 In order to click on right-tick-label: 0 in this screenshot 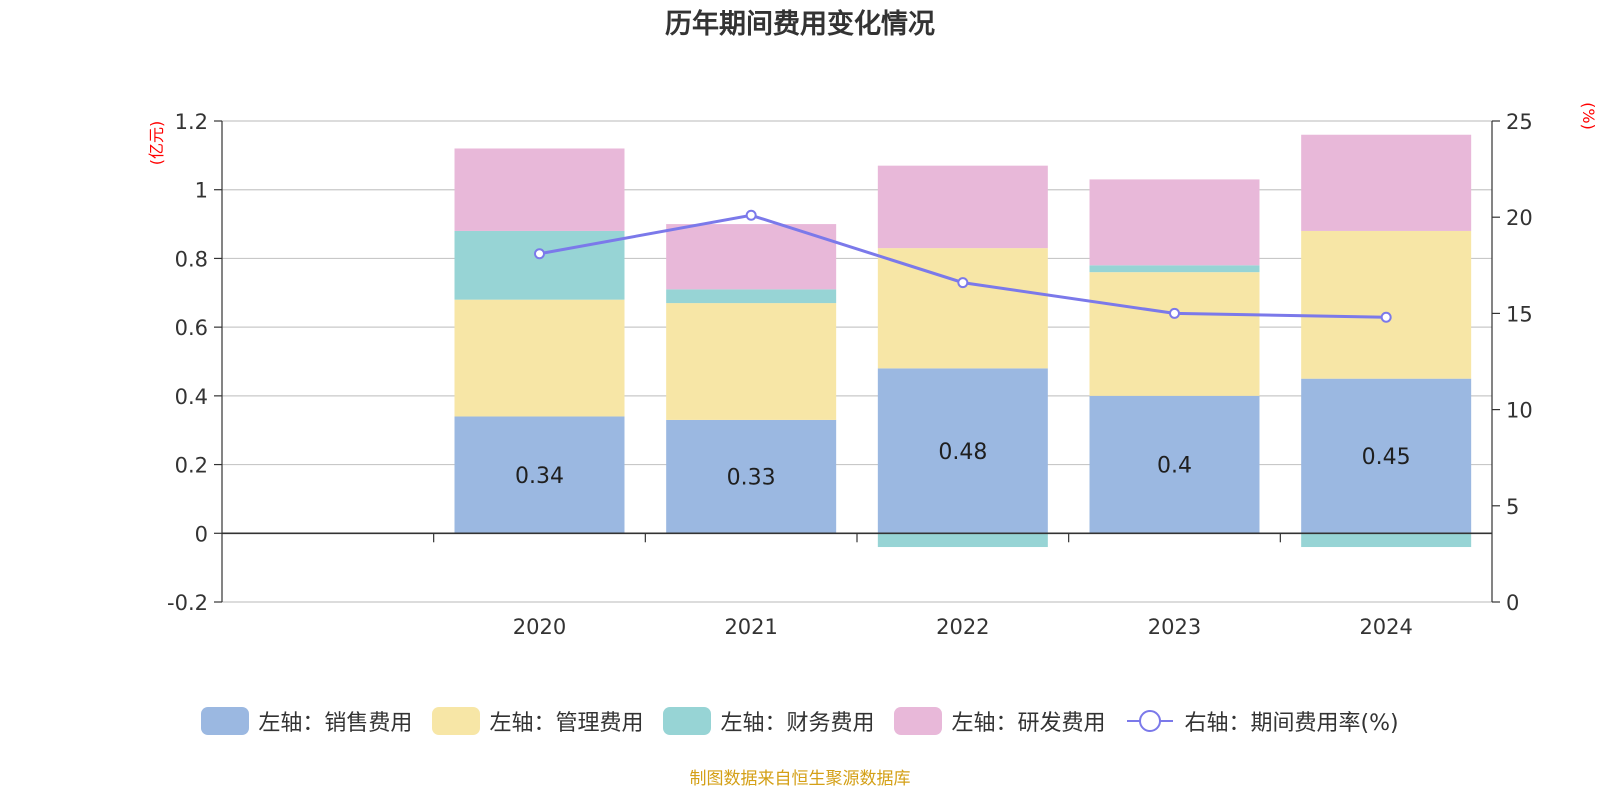, I will do `click(1512, 603)`.